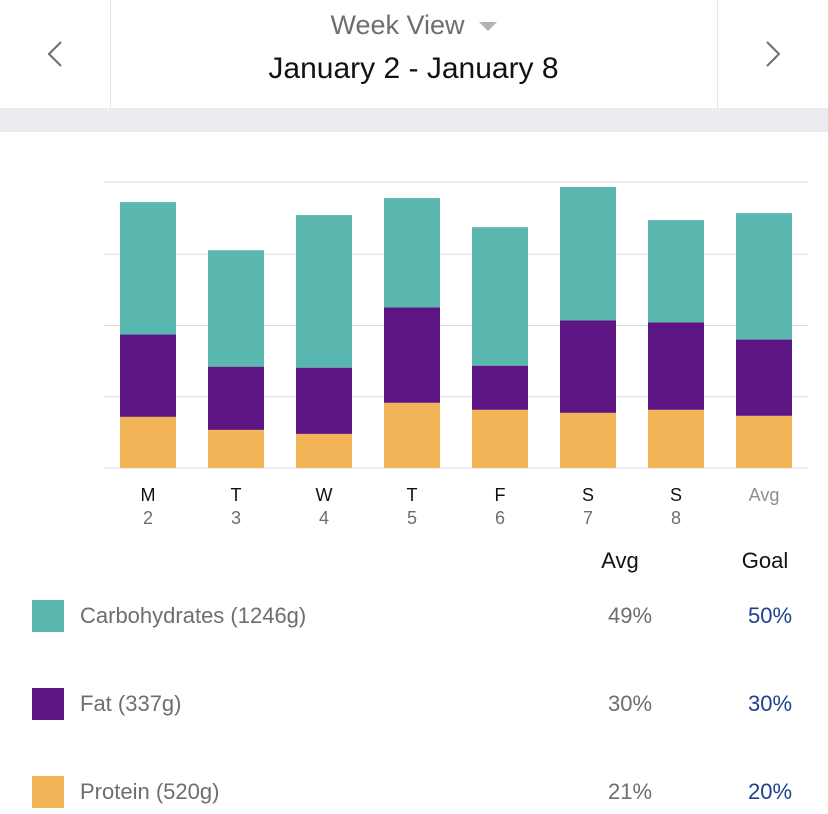 The image size is (828, 814). I want to click on chevron-left-icon, so click(54, 54).